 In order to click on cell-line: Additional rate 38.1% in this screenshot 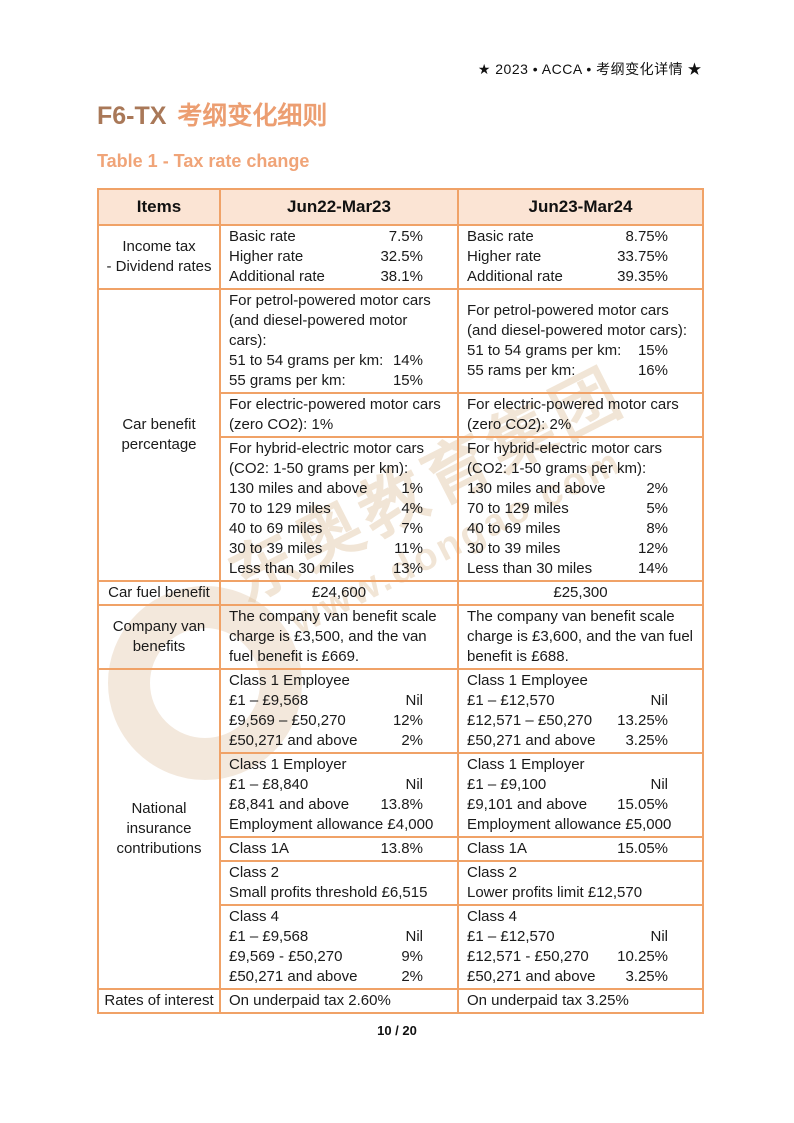, I will do `click(339, 277)`.